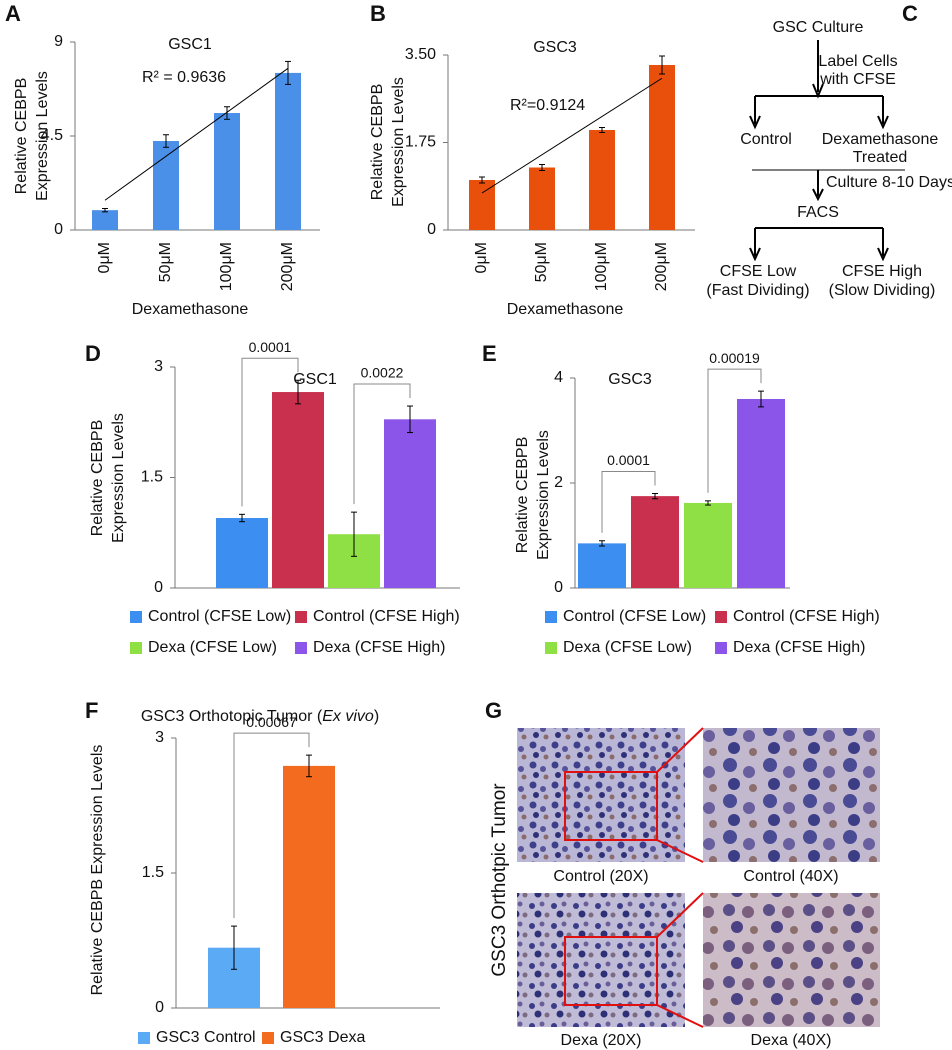 The image size is (952, 1050). I want to click on panel-letter: B, so click(378, 13).